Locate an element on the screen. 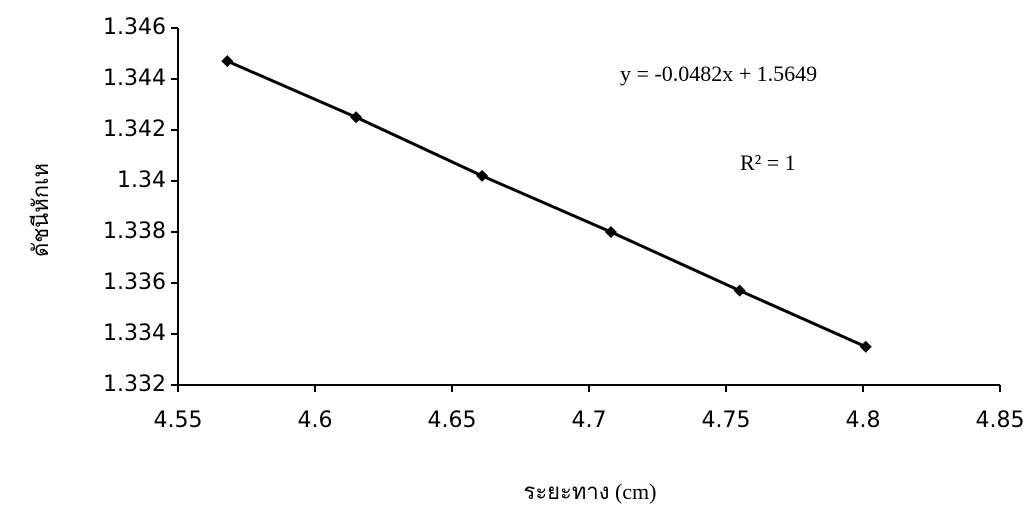 Image resolution: width=1030 pixels, height=524 pixels. y-tick-label: 1.346 is located at coordinates (134, 27).